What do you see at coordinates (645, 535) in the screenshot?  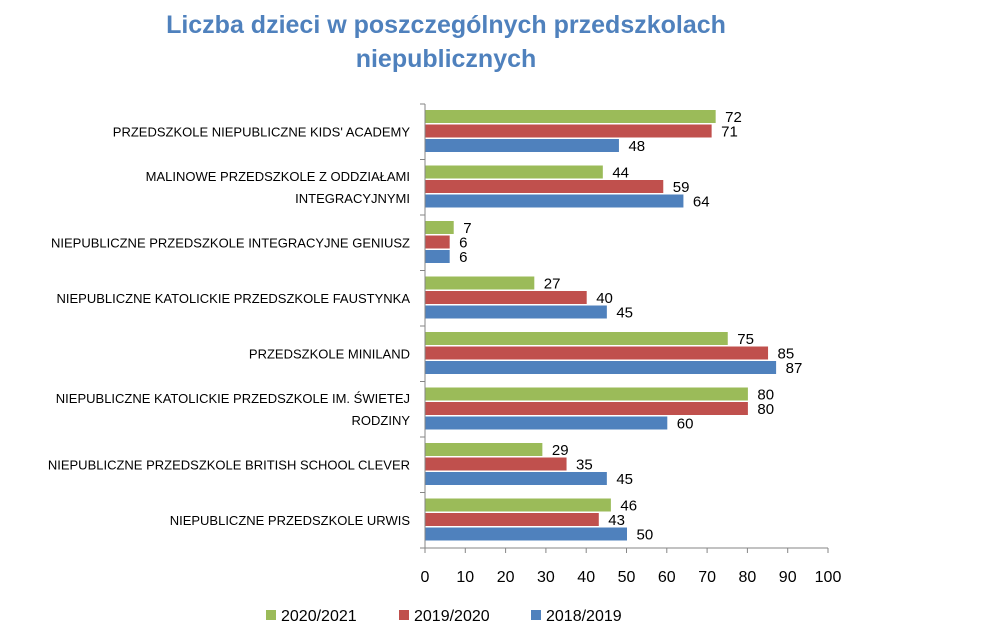 I see `data-label: 50` at bounding box center [645, 535].